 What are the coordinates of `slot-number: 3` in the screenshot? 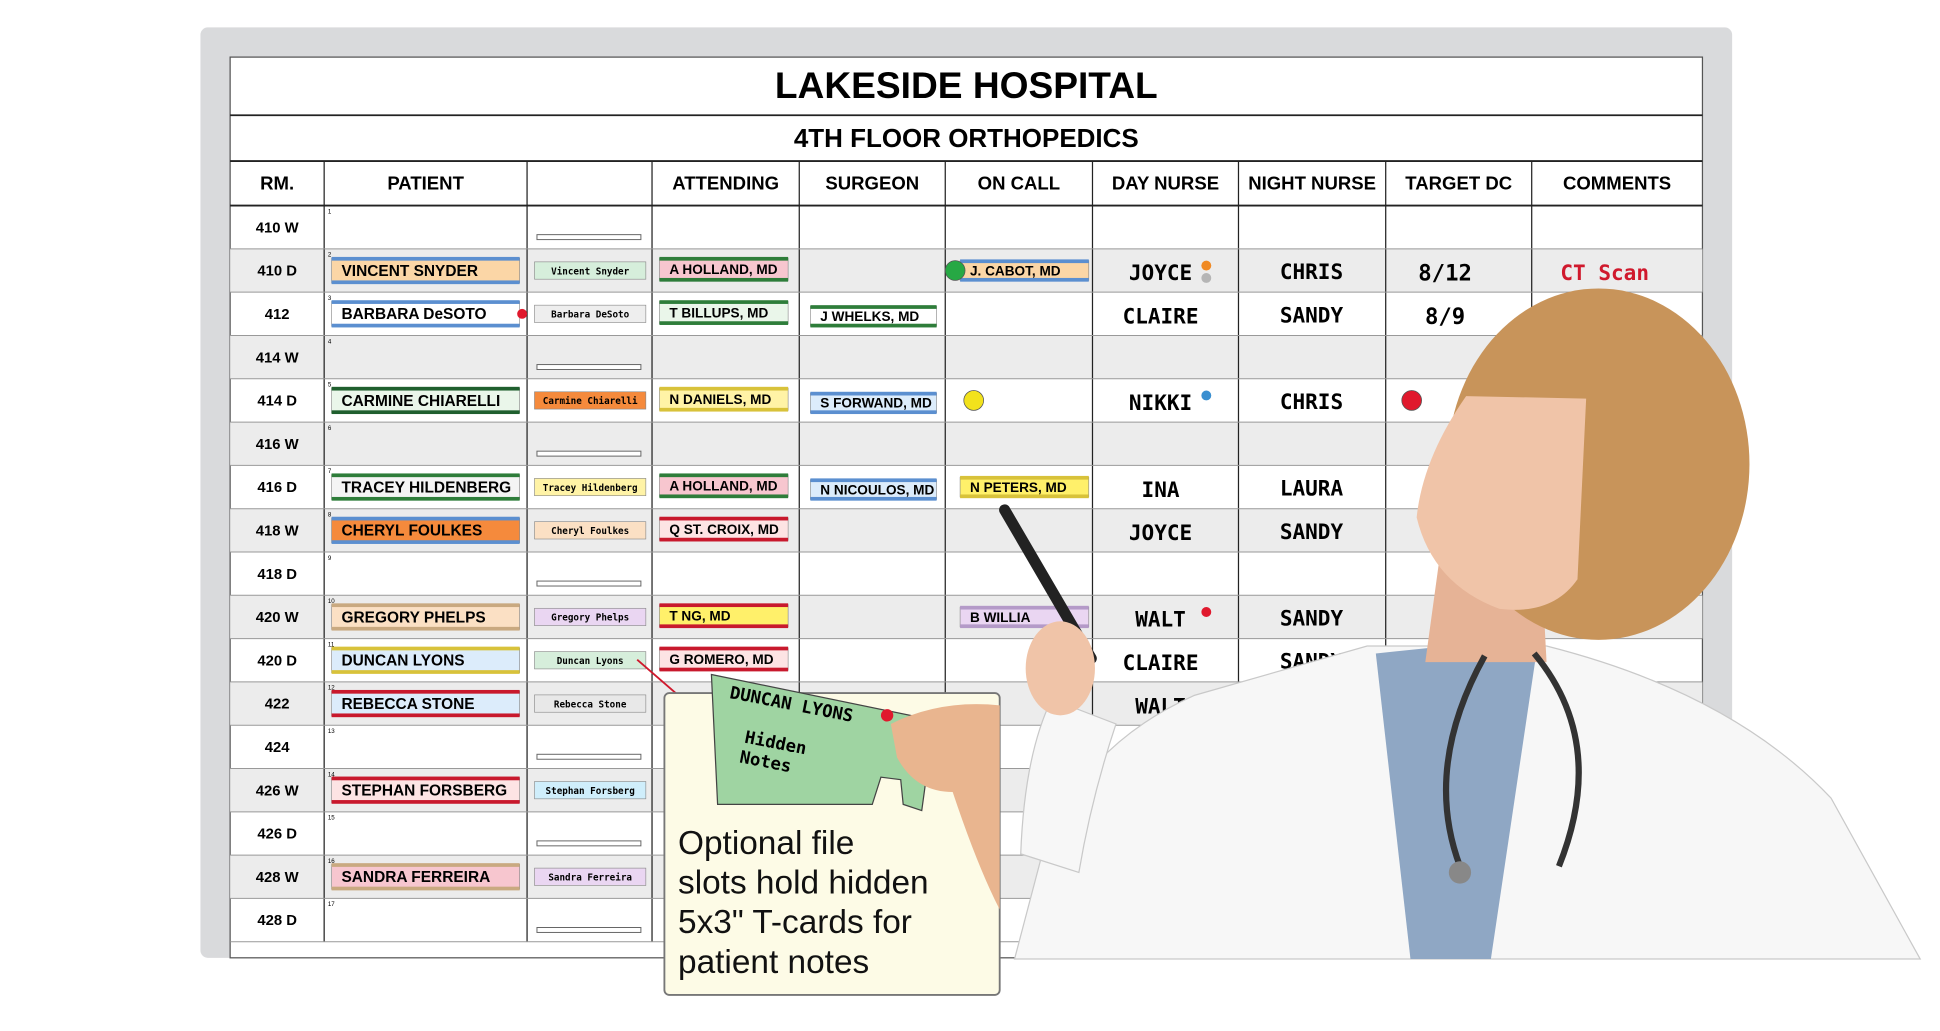 It's located at (330, 298).